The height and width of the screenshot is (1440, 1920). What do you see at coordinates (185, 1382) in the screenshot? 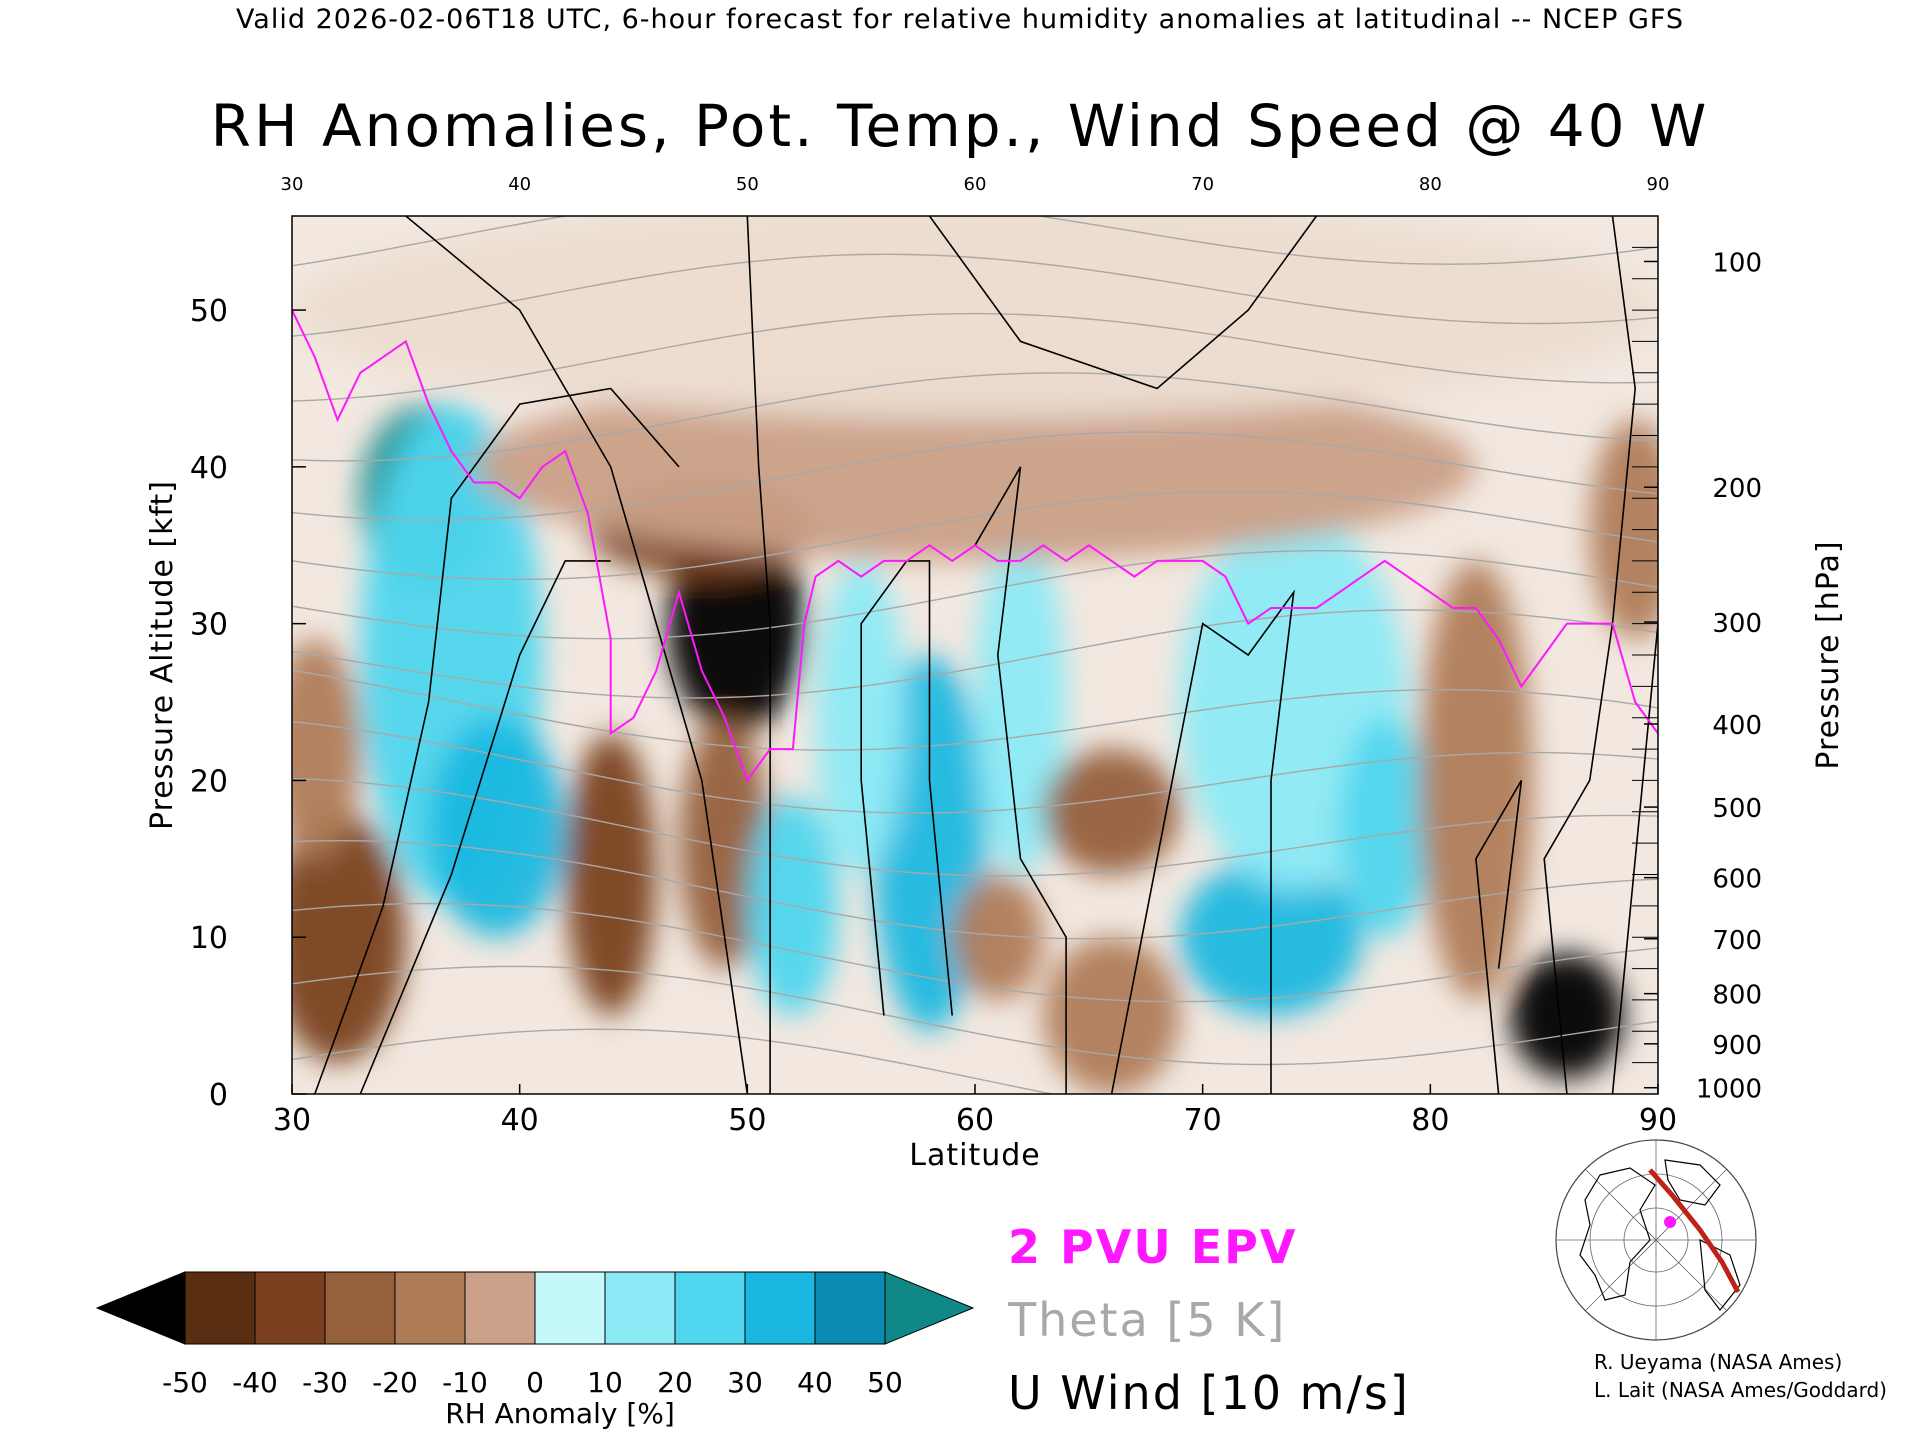
I see `colorbar-tick-label: -50` at bounding box center [185, 1382].